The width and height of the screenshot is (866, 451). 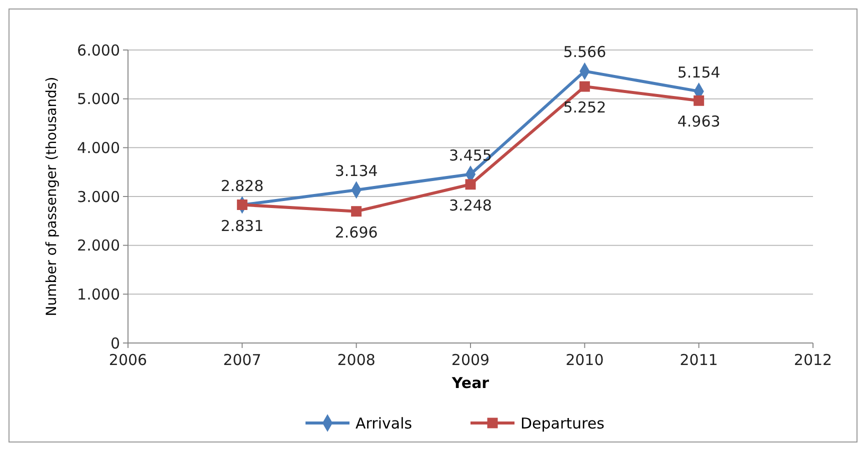 What do you see at coordinates (98, 245) in the screenshot?
I see `y-tick-label: 2.000` at bounding box center [98, 245].